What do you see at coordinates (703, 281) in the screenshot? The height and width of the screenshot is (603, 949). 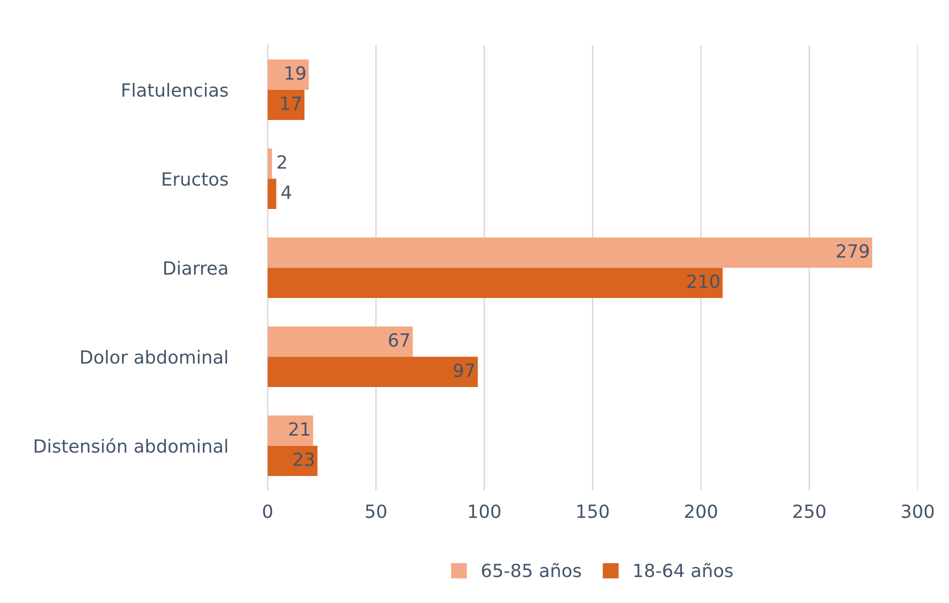 I see `data-label: 210` at bounding box center [703, 281].